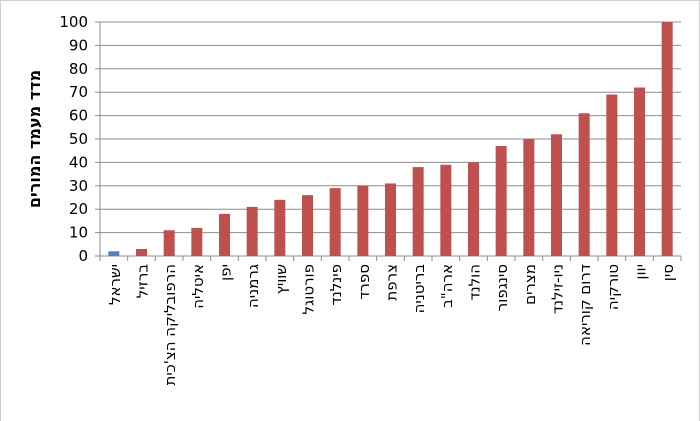  I want to click on x-tick-label: בריטניה, so click(419, 289).